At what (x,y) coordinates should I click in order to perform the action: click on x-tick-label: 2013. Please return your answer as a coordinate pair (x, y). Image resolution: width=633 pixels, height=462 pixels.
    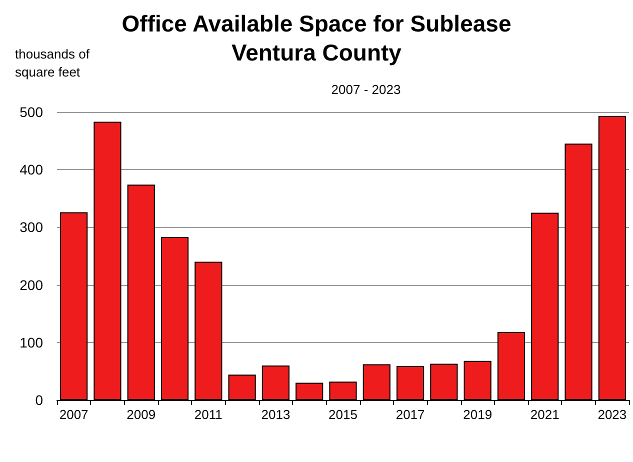
    Looking at the image, I should click on (275, 414).